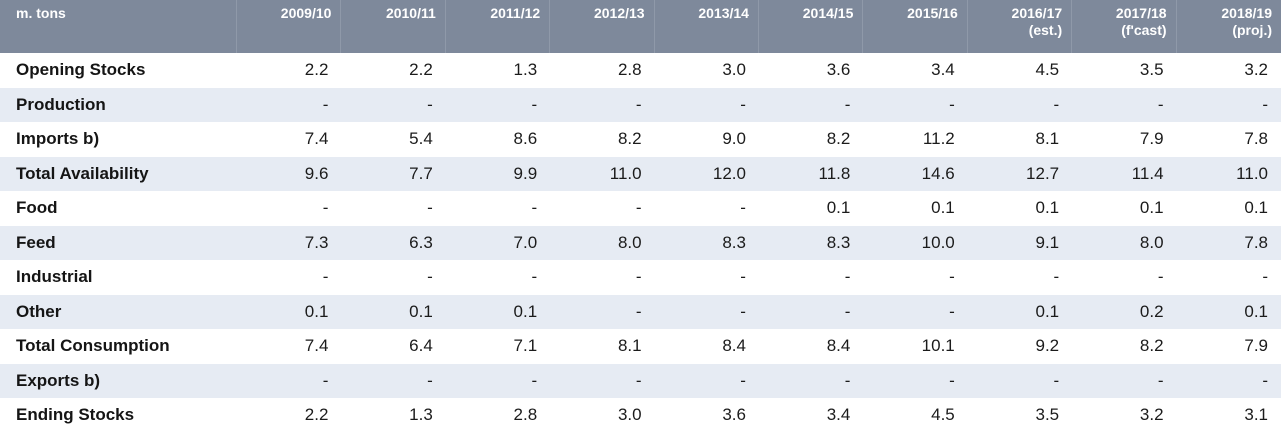 Image resolution: width=1281 pixels, height=446 pixels. What do you see at coordinates (119, 208) in the screenshot?
I see `row-label: Food` at bounding box center [119, 208].